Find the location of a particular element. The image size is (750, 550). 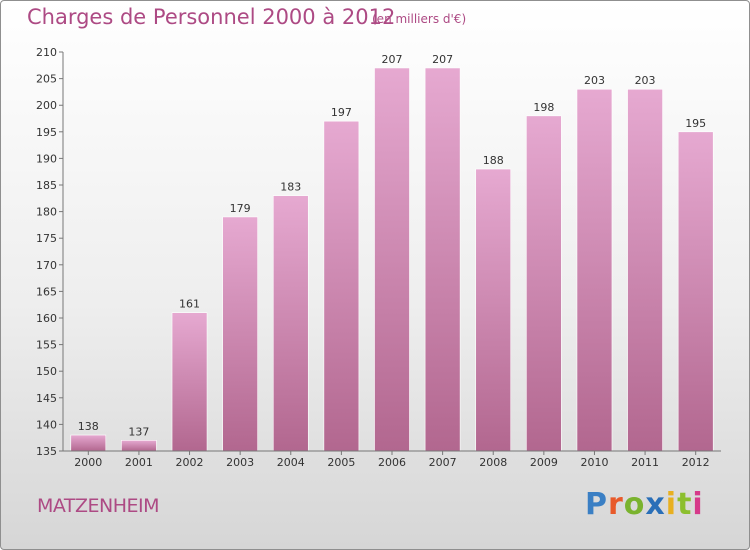

y-tick-label: 150 is located at coordinates (46, 371).